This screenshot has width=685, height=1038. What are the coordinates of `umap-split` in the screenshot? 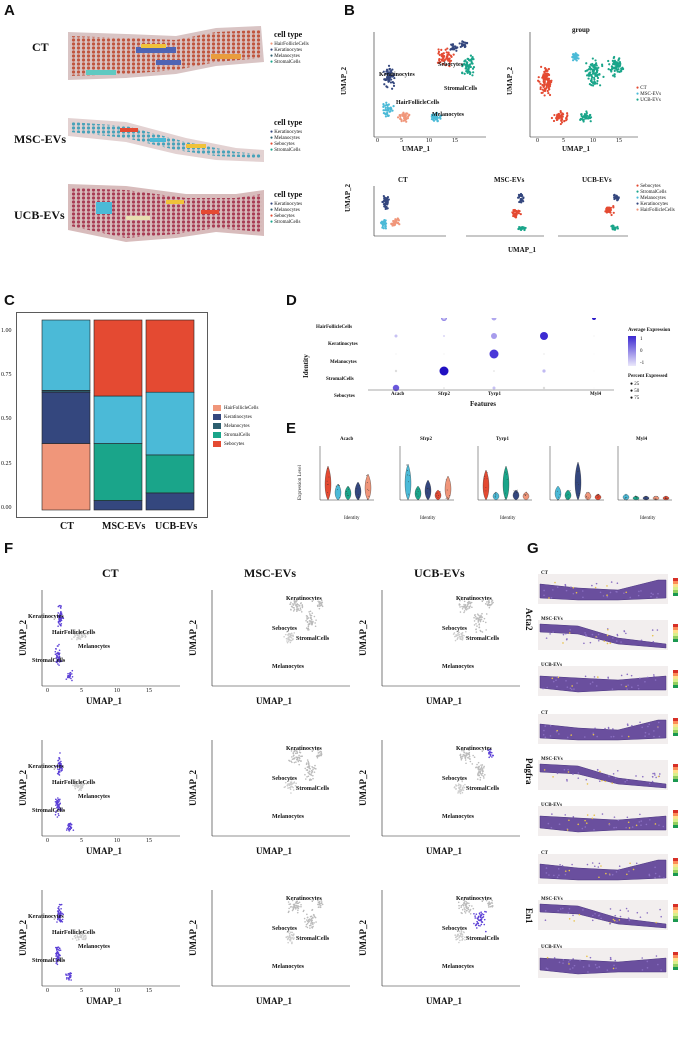 It's located at (500, 211).